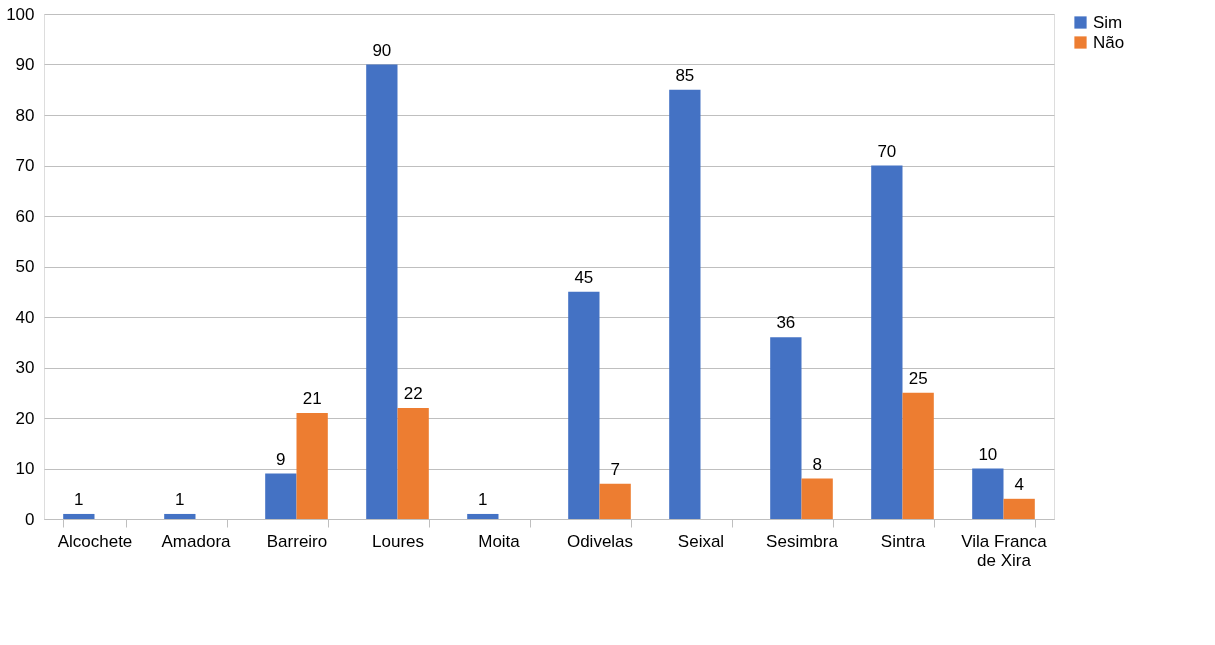  Describe the element at coordinates (1109, 42) in the screenshot. I see `legend-label: Não` at that location.